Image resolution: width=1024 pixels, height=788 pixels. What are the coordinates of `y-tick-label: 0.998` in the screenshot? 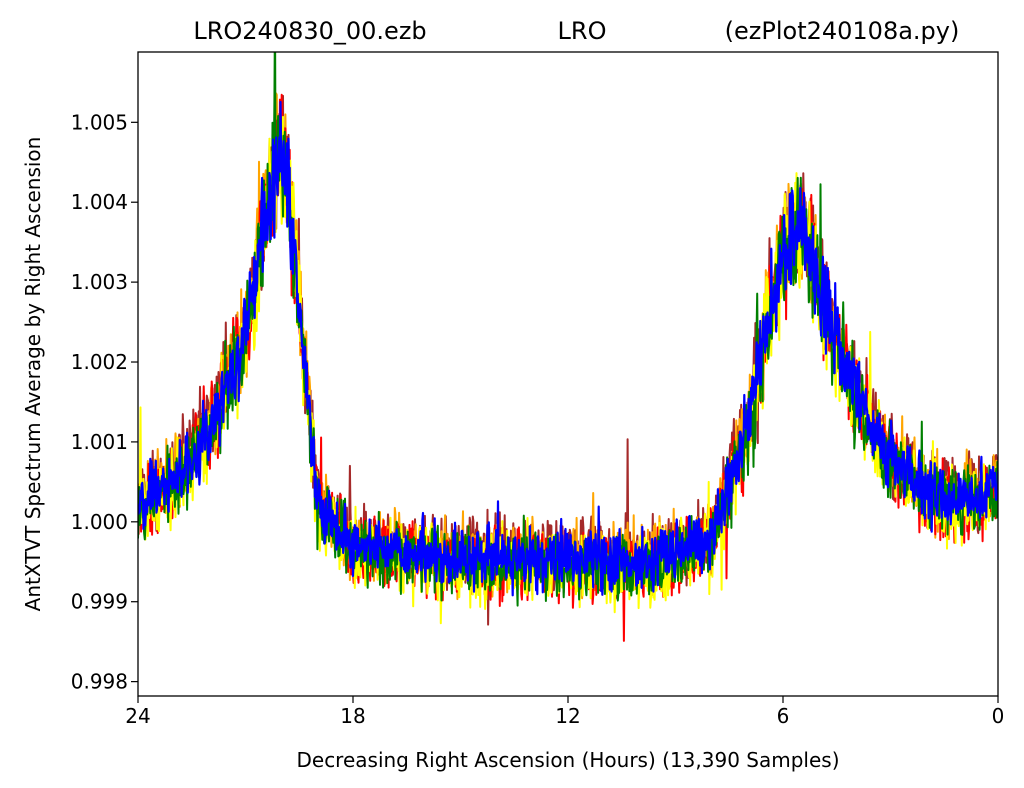 It's located at (99, 682).